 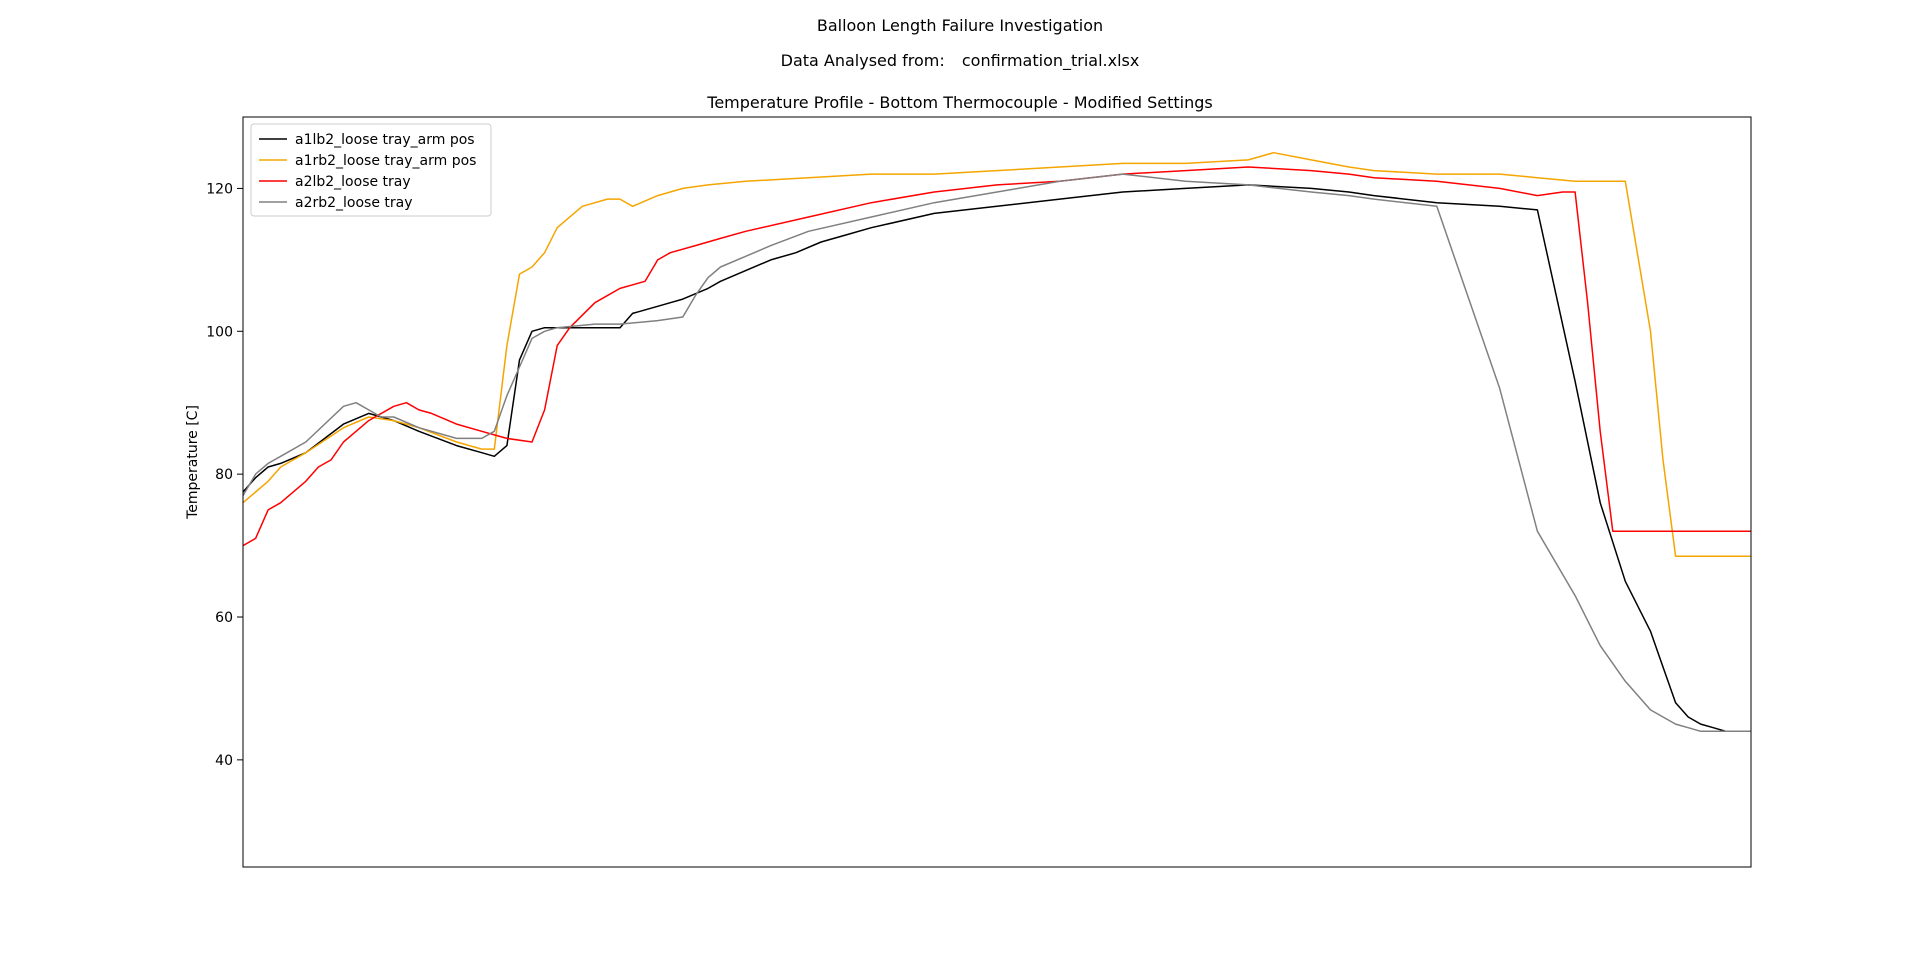 What do you see at coordinates (224, 761) in the screenshot?
I see `y-tick-label: 40` at bounding box center [224, 761].